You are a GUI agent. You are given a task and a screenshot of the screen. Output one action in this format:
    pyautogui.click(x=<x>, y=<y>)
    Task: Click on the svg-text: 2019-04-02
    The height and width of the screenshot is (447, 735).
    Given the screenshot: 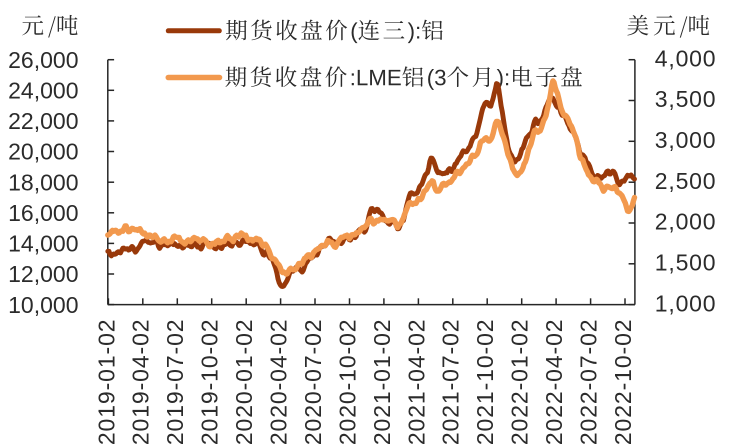 What is the action you would take?
    pyautogui.click(x=141, y=382)
    